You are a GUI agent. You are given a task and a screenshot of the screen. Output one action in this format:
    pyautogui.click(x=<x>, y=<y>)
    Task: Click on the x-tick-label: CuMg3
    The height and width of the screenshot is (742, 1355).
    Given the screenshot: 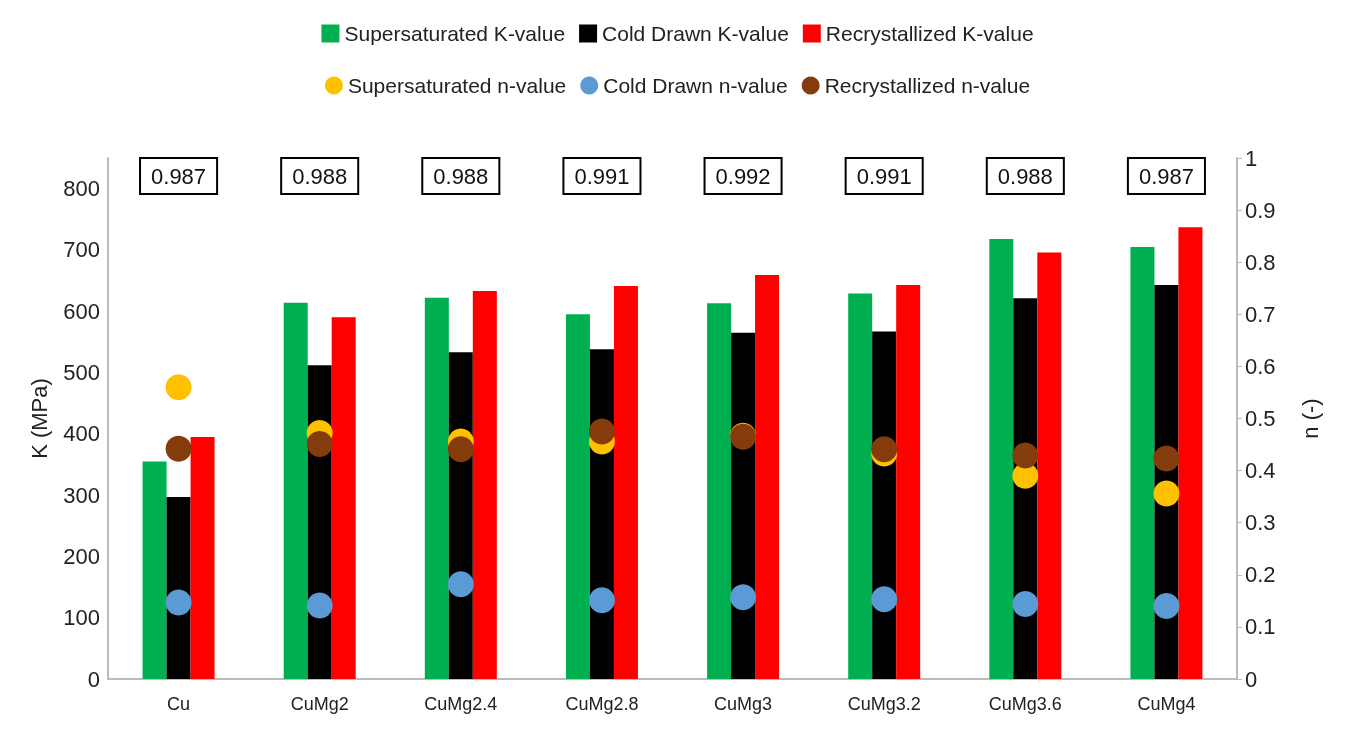 What is the action you would take?
    pyautogui.click(x=743, y=704)
    